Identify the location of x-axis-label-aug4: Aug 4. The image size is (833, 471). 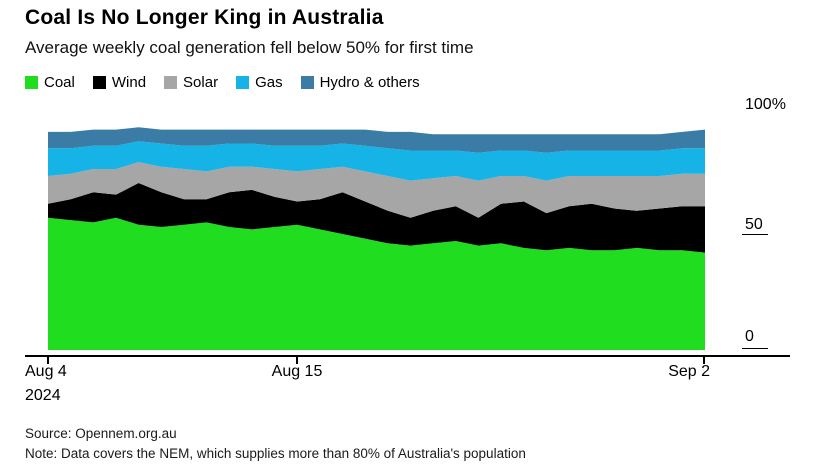
(46, 371).